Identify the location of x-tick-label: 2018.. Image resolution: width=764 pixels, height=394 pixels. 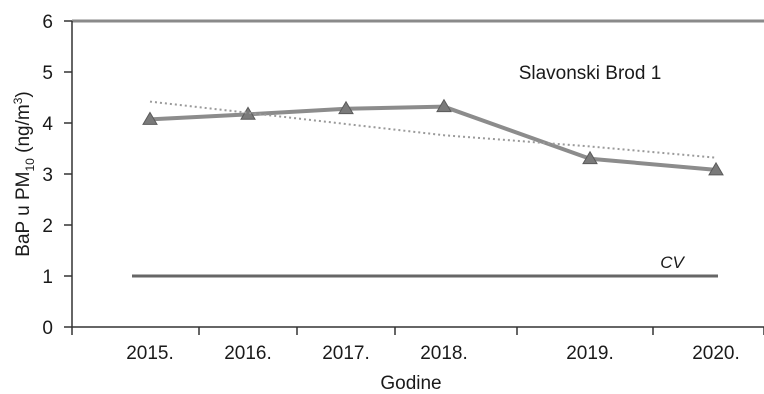
(444, 353).